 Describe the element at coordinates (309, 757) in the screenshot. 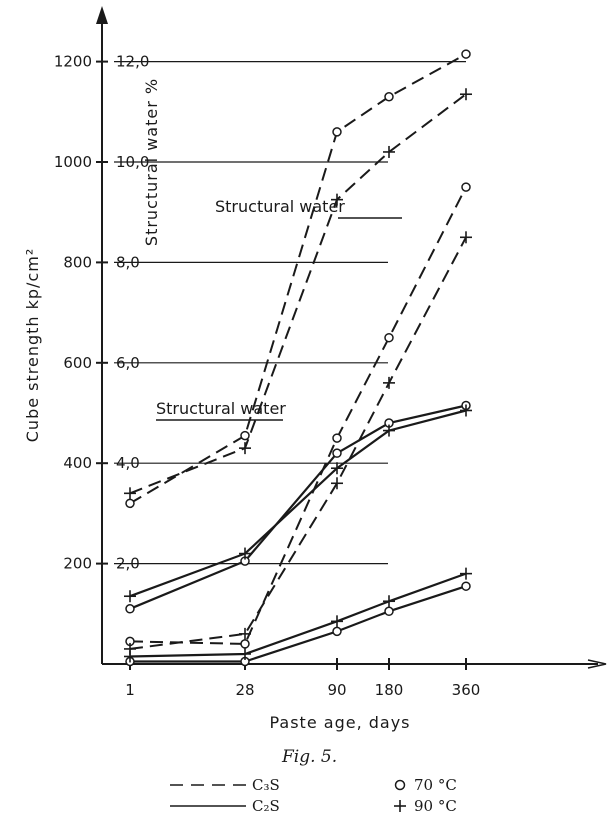

I see `figure-caption: Fig. 5.` at that location.